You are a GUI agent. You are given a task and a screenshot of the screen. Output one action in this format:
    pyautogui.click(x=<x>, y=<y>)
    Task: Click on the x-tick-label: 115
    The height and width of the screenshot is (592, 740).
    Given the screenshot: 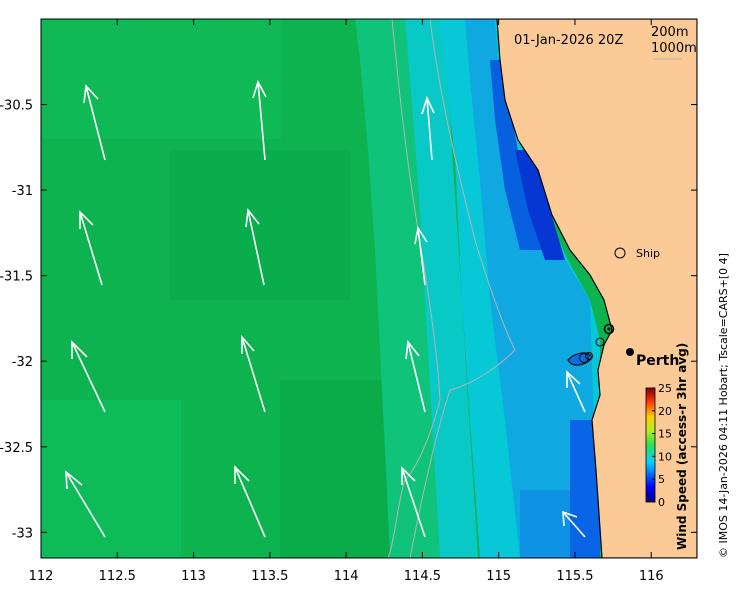 What is the action you would take?
    pyautogui.click(x=498, y=576)
    